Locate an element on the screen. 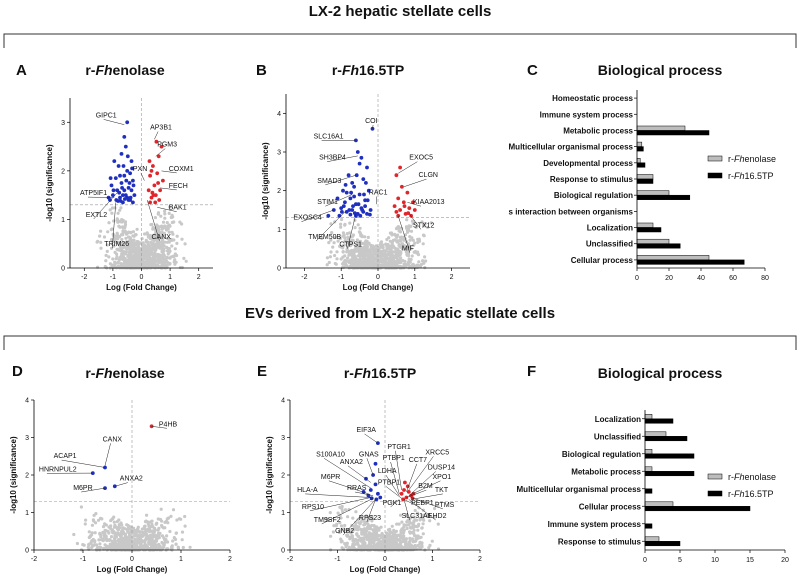 Image resolution: width=800 pixels, height=575 pixels. section1-title: LX-2 hepatic stellate cells is located at coordinates (400, 11).